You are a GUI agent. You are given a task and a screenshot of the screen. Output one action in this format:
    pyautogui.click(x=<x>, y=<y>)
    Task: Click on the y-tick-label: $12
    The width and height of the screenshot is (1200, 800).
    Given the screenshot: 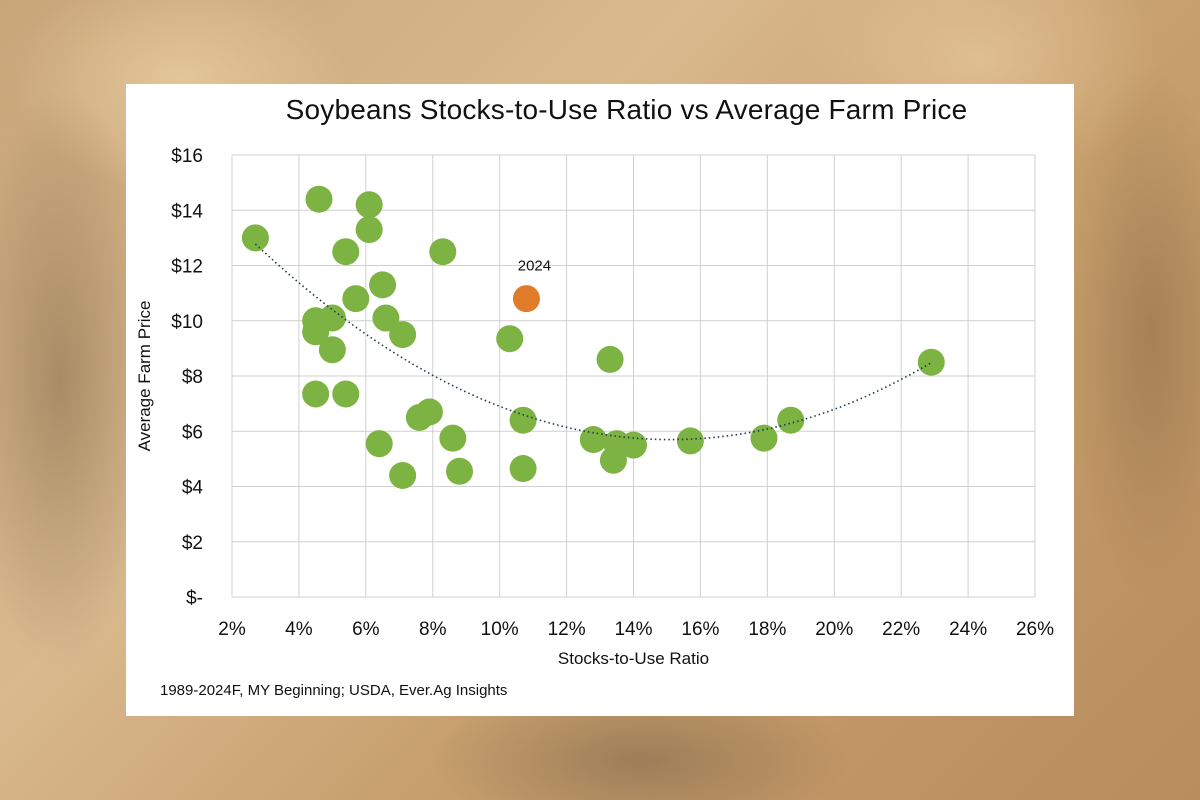 What is the action you would take?
    pyautogui.click(x=187, y=267)
    